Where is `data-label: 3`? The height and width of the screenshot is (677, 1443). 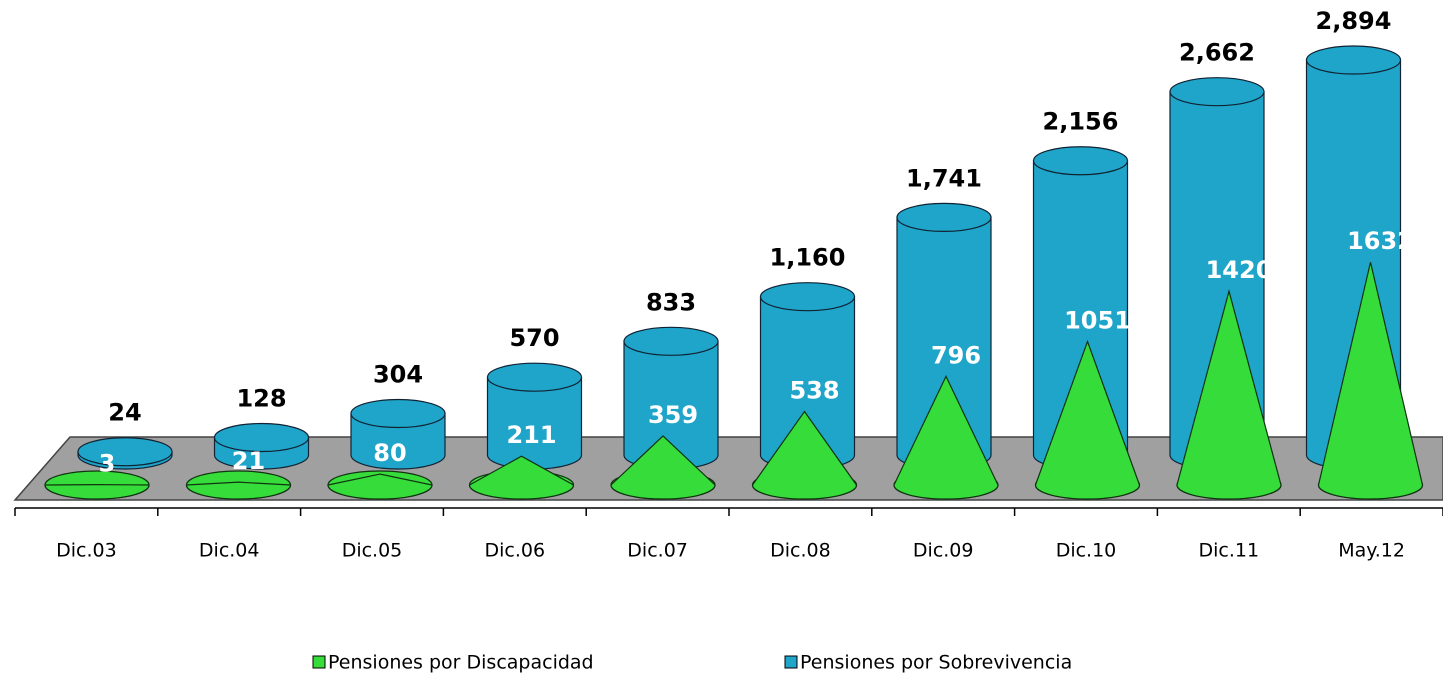
data-label: 3 is located at coordinates (107, 464).